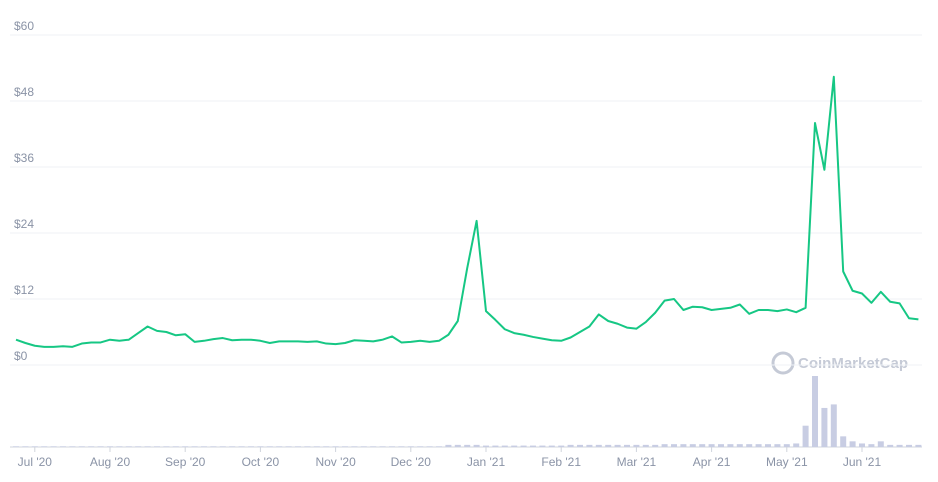 The image size is (938, 482). What do you see at coordinates (787, 462) in the screenshot?
I see `x-tick-label: May '21` at bounding box center [787, 462].